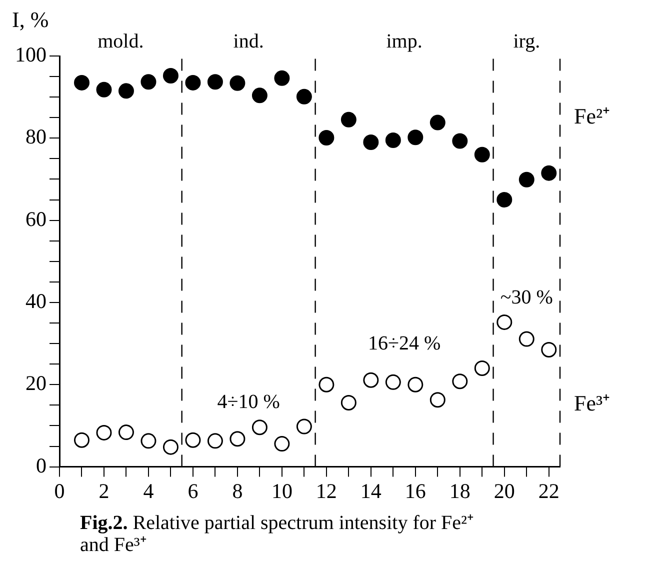  I want to click on y-tick-label: 40, so click(36, 300).